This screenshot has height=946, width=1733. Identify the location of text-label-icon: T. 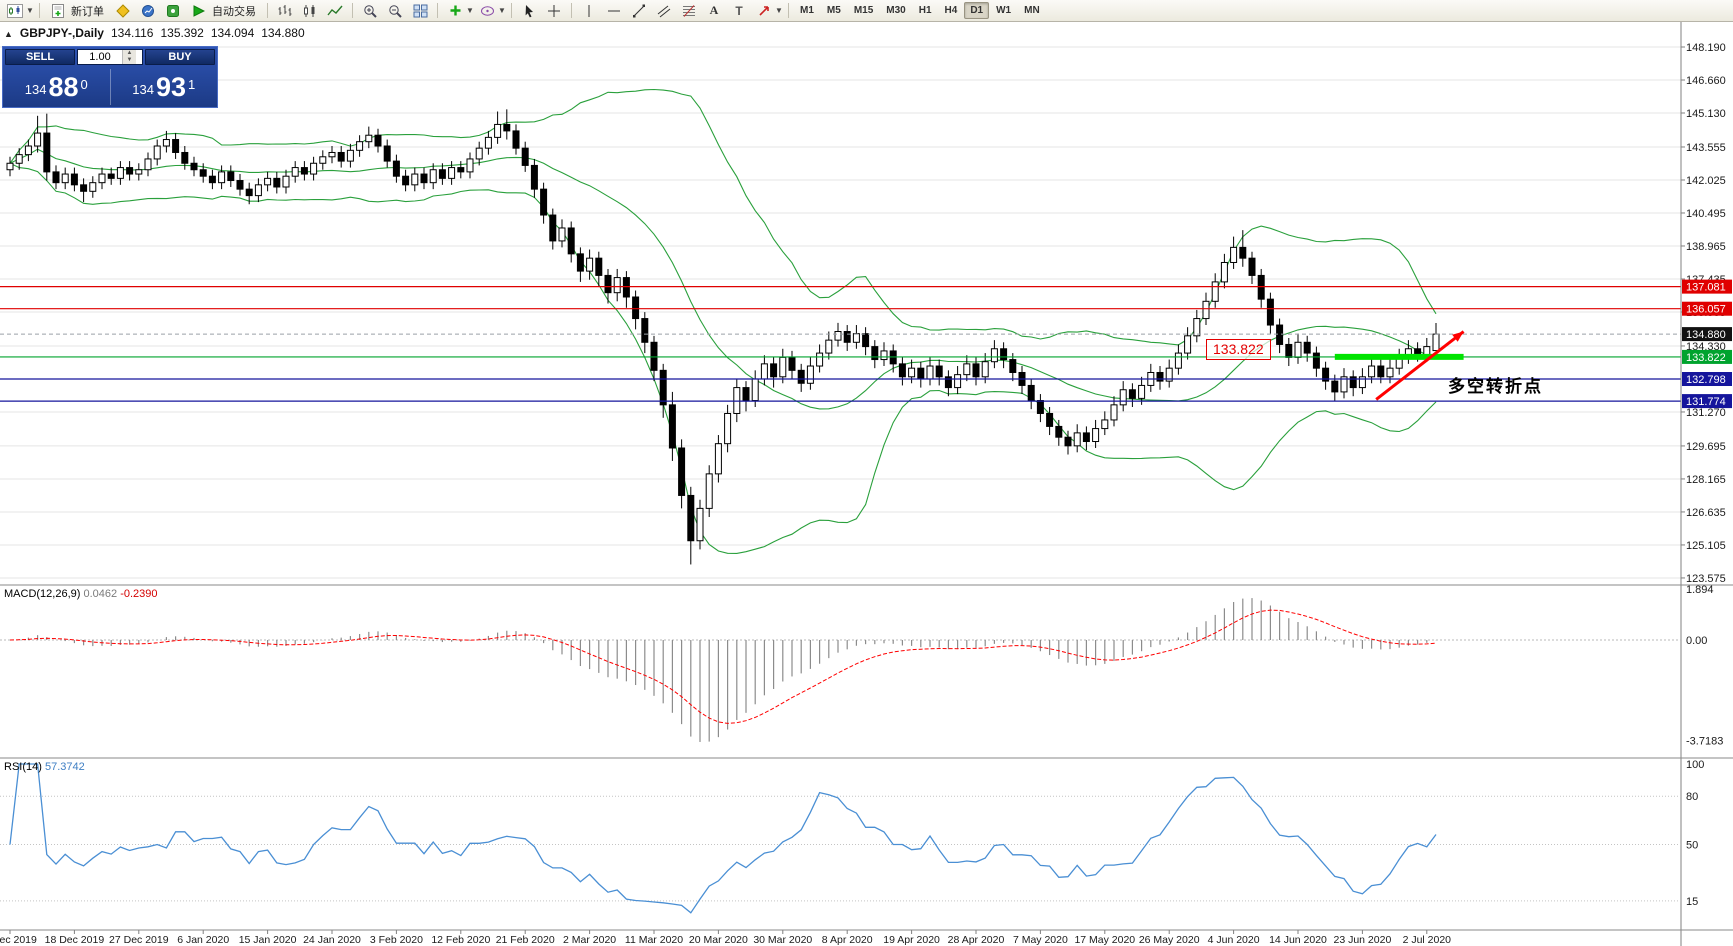
(739, 10).